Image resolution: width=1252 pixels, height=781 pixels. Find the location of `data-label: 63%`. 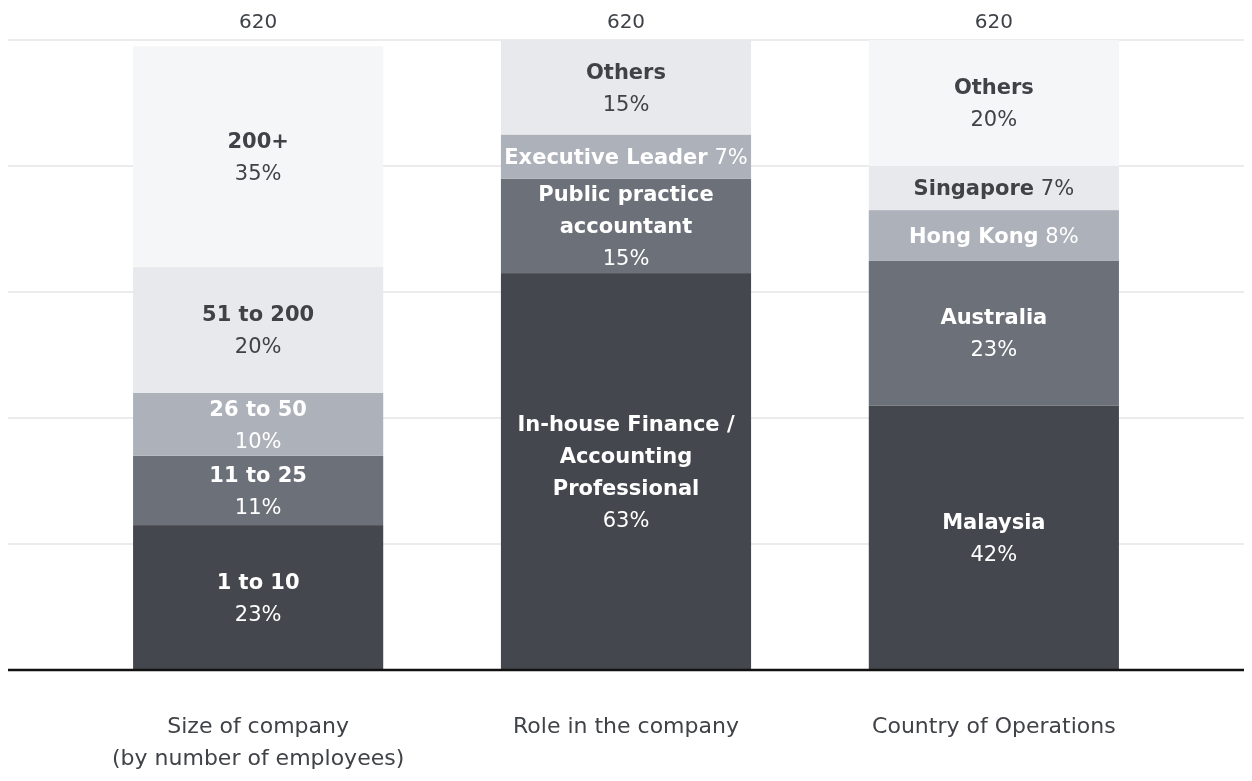

data-label: 63% is located at coordinates (626, 519).